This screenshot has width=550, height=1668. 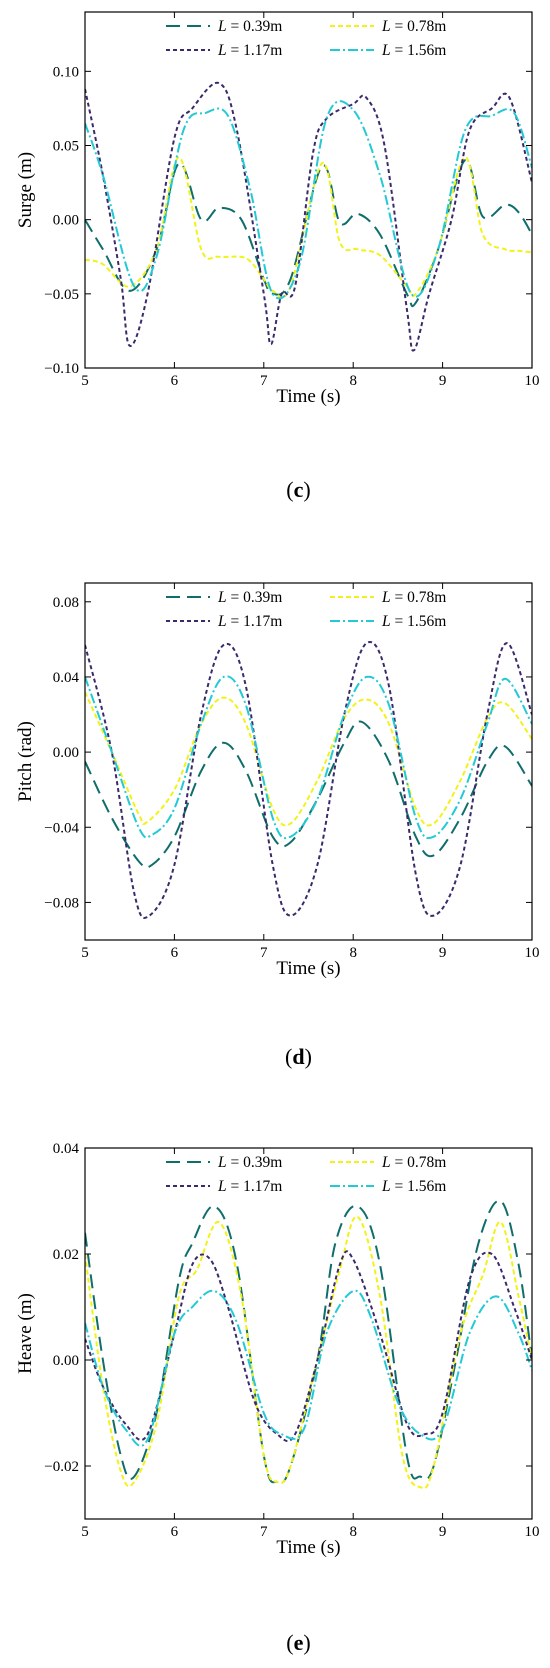 What do you see at coordinates (61, 295) in the screenshot?
I see `y-tick-label: −0.05` at bounding box center [61, 295].